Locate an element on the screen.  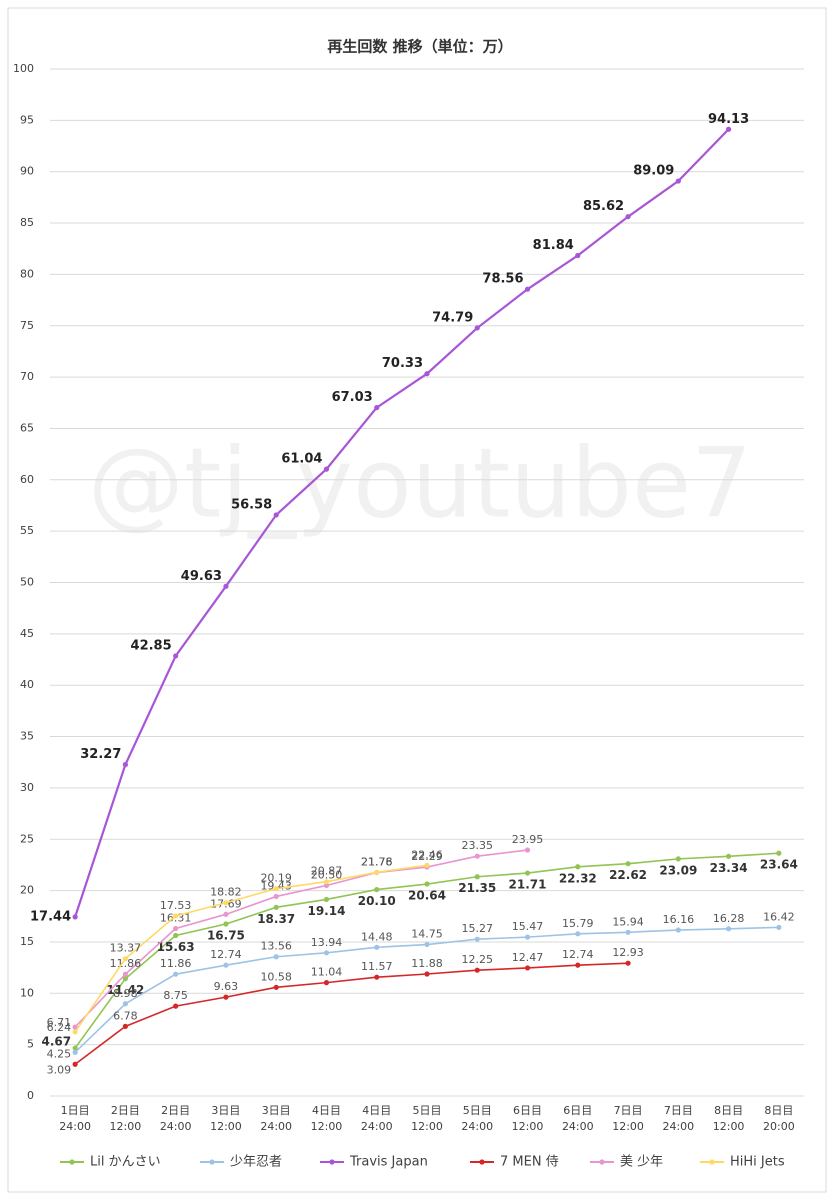
data-label: 15.79 is located at coordinates (578, 923).